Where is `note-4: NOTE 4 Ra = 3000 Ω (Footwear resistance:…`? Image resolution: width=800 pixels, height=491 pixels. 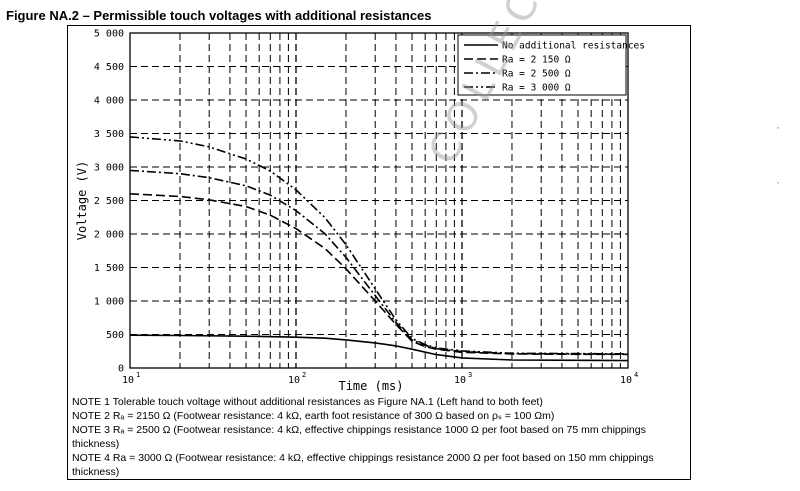
note-4: NOTE 4 Ra = 3000 Ω (Footwear resistance:… is located at coordinates (363, 465).